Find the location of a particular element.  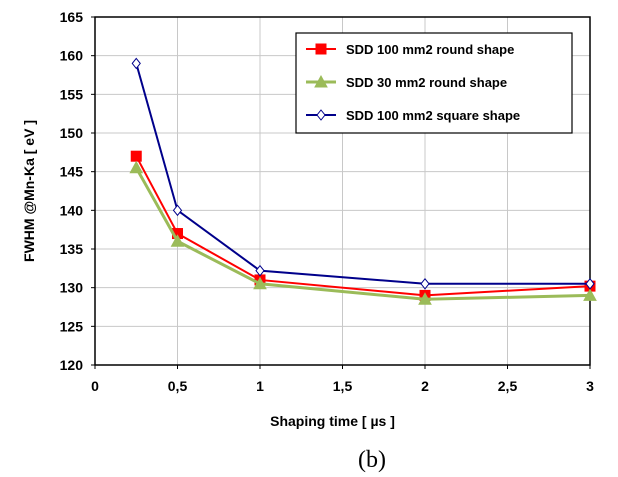

legend-item: SDD 100 mm2 square shape is located at coordinates (413, 115).